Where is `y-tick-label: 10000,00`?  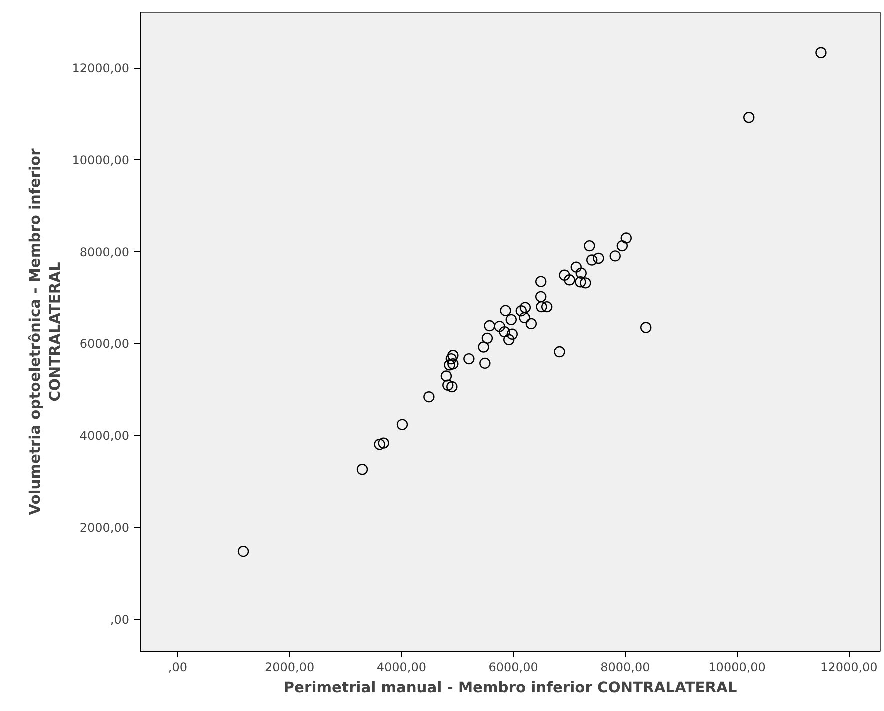
y-tick-label: 10000,00 is located at coordinates (101, 160).